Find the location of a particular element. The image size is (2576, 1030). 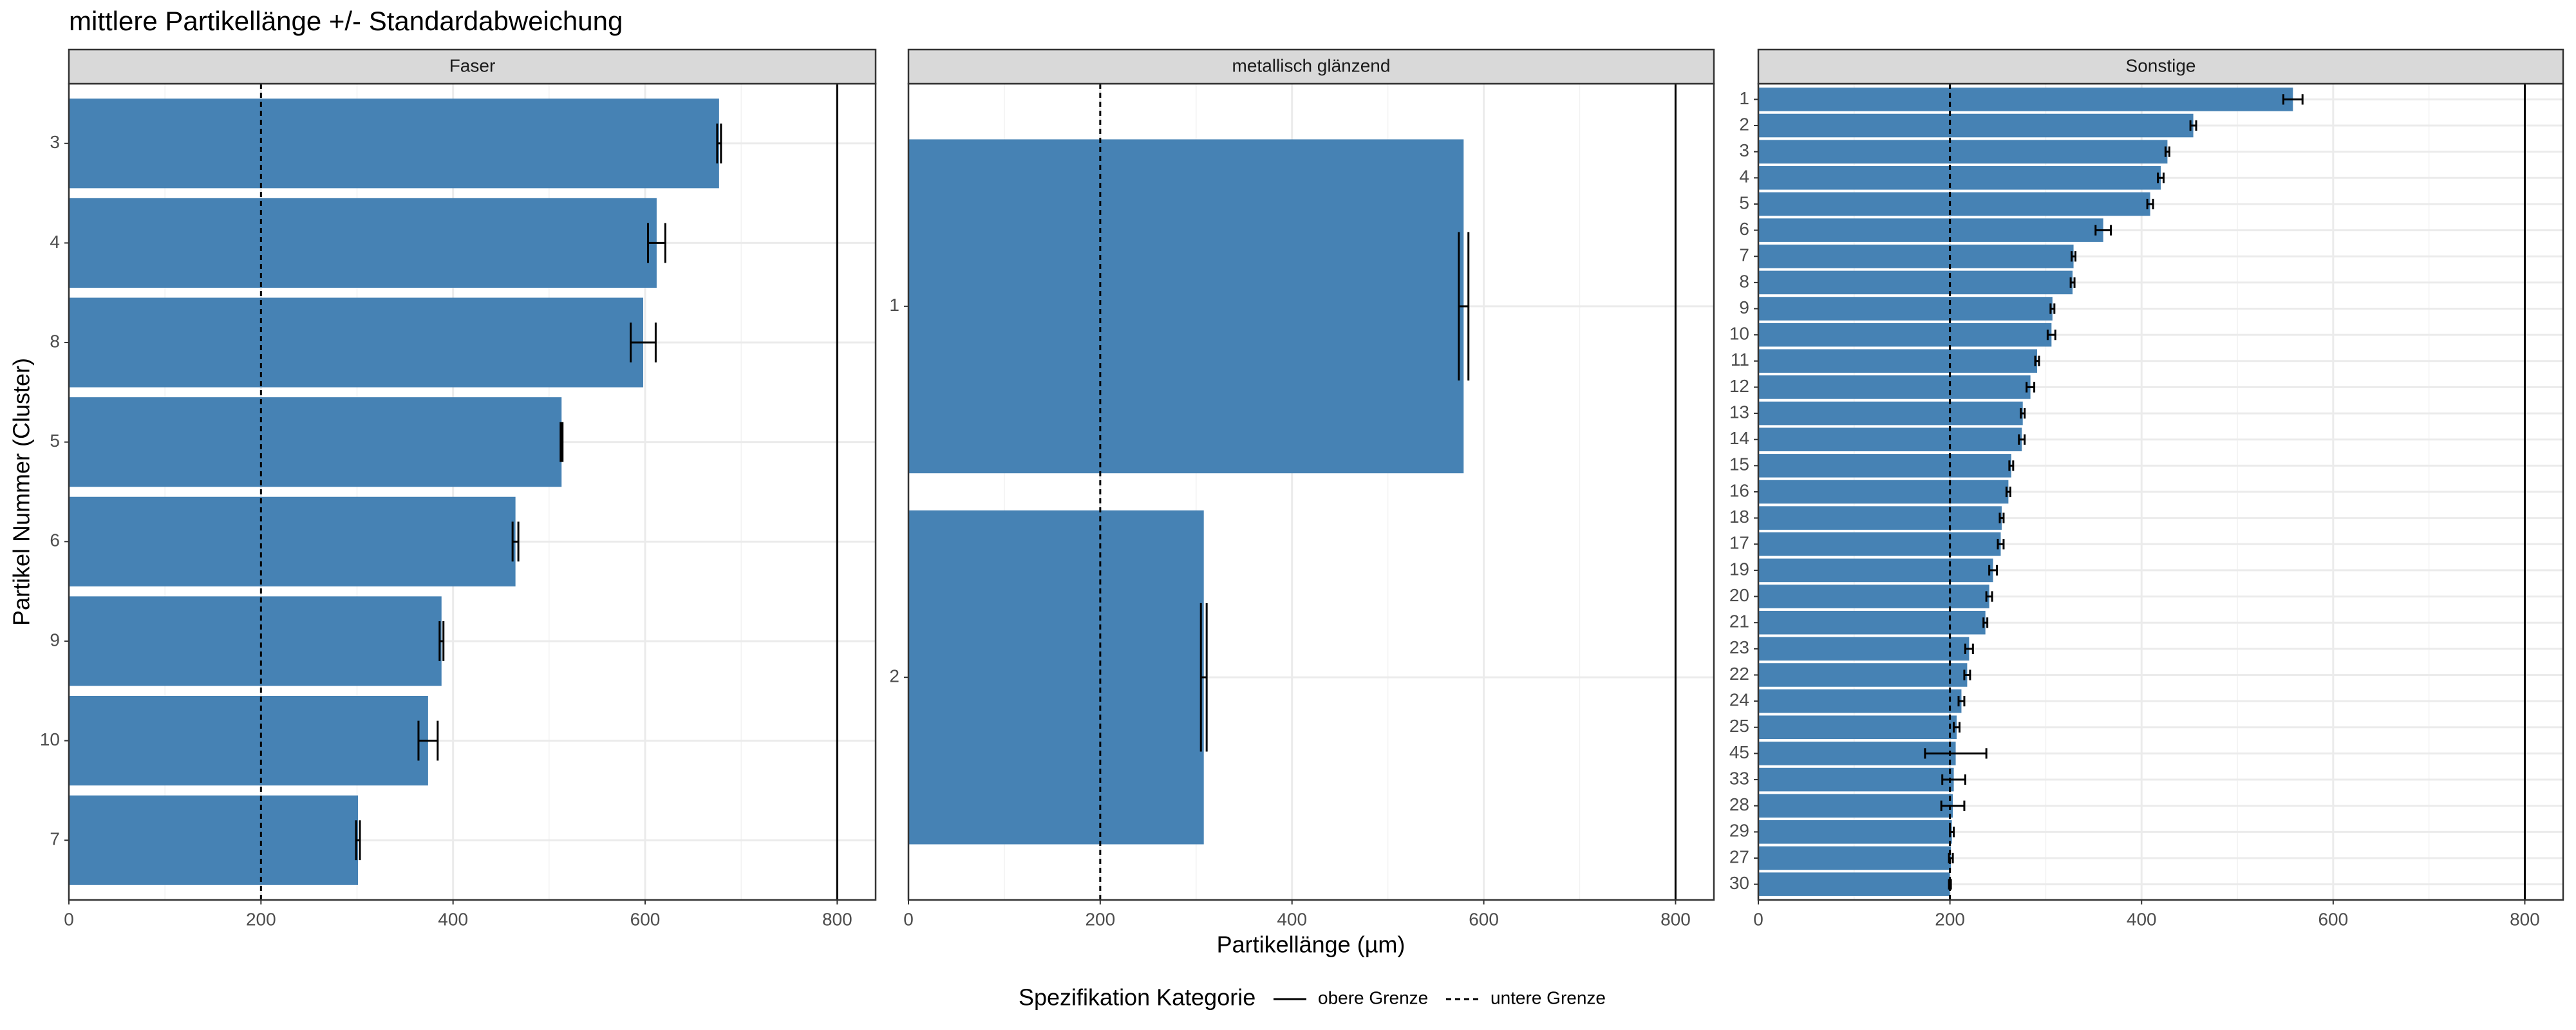

y-tick-label: 6 is located at coordinates (1744, 229).